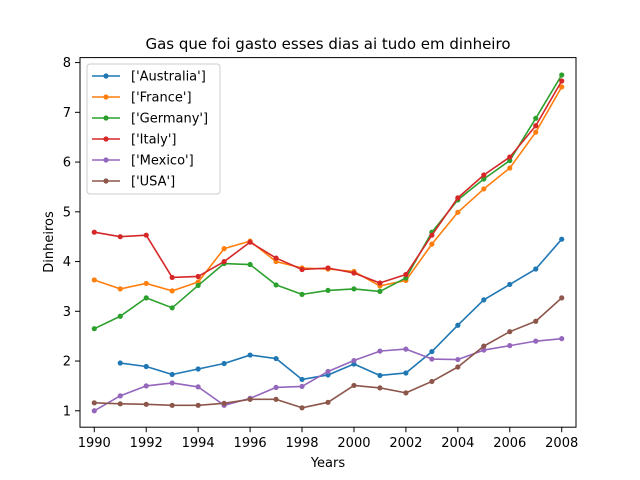  I want to click on x-tick-label: 2004, so click(457, 443).